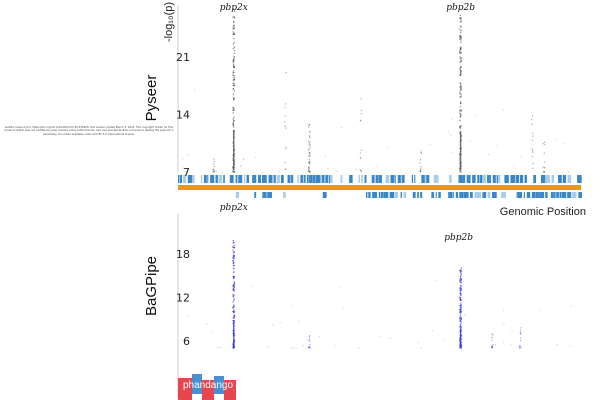  What do you see at coordinates (151, 286) in the screenshot?
I see `bagpipe-title: BaGPipe` at bounding box center [151, 286].